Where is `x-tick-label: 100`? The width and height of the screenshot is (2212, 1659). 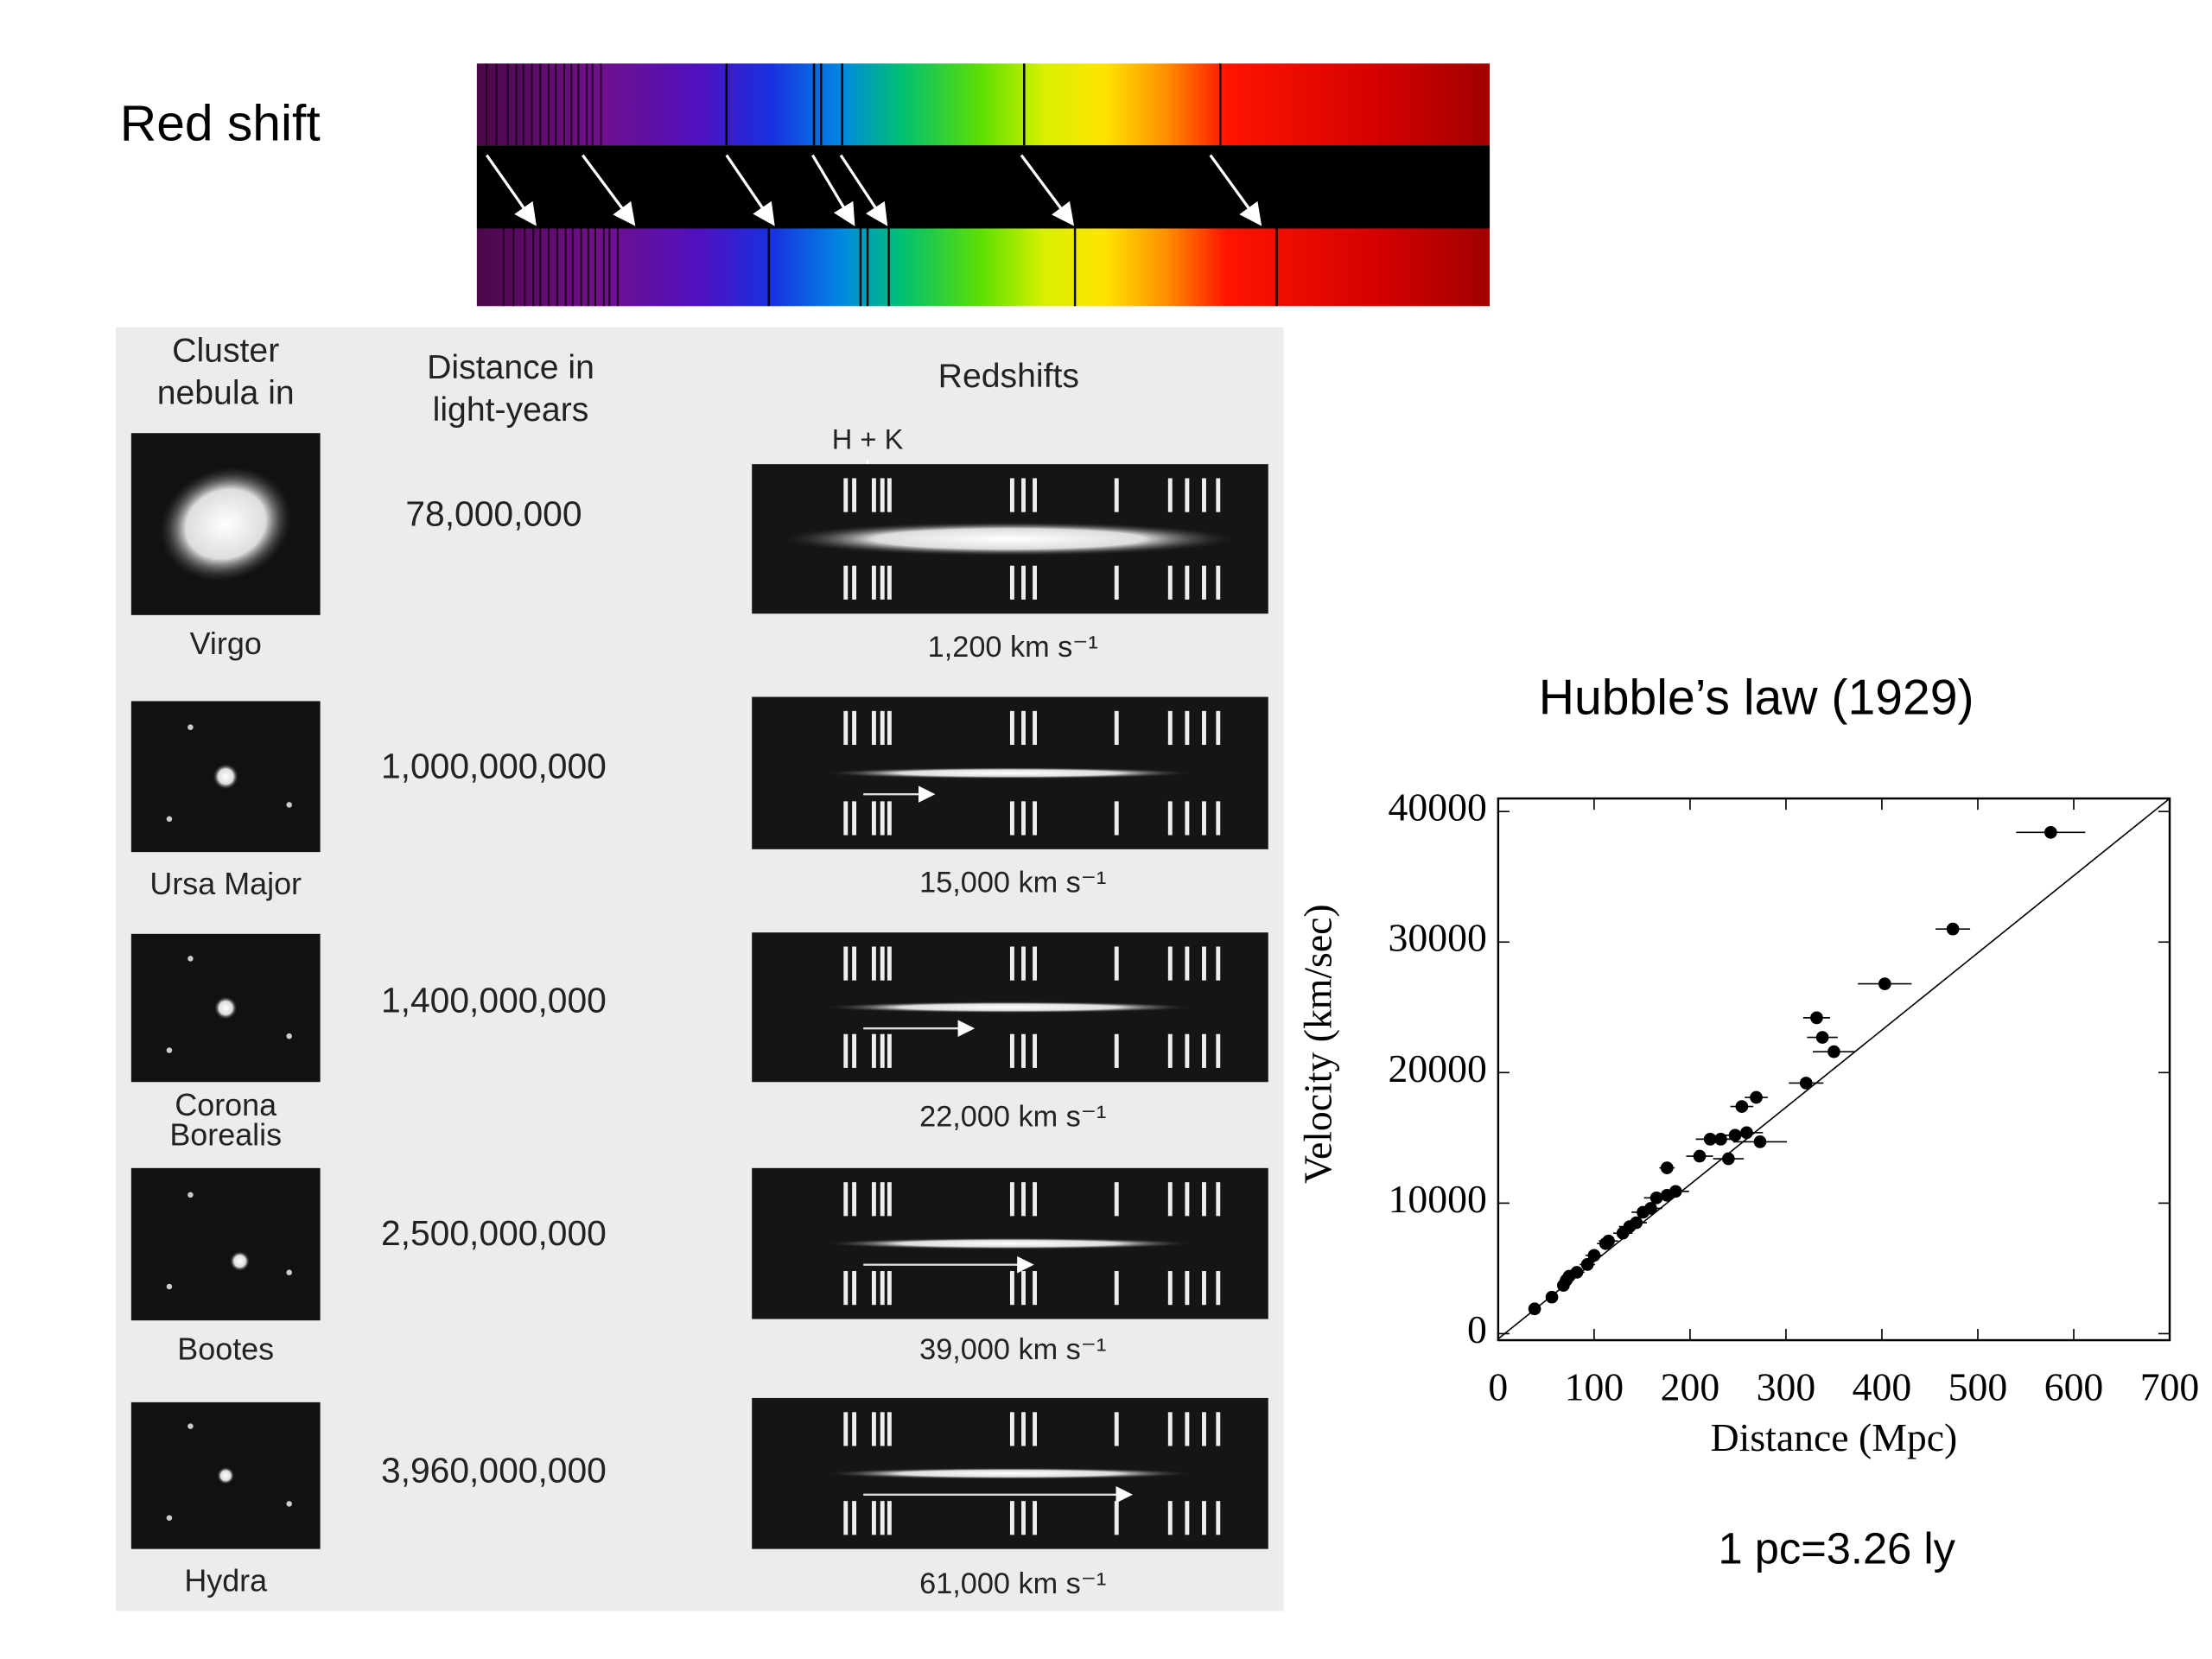
x-tick-label: 100 is located at coordinates (1594, 1386).